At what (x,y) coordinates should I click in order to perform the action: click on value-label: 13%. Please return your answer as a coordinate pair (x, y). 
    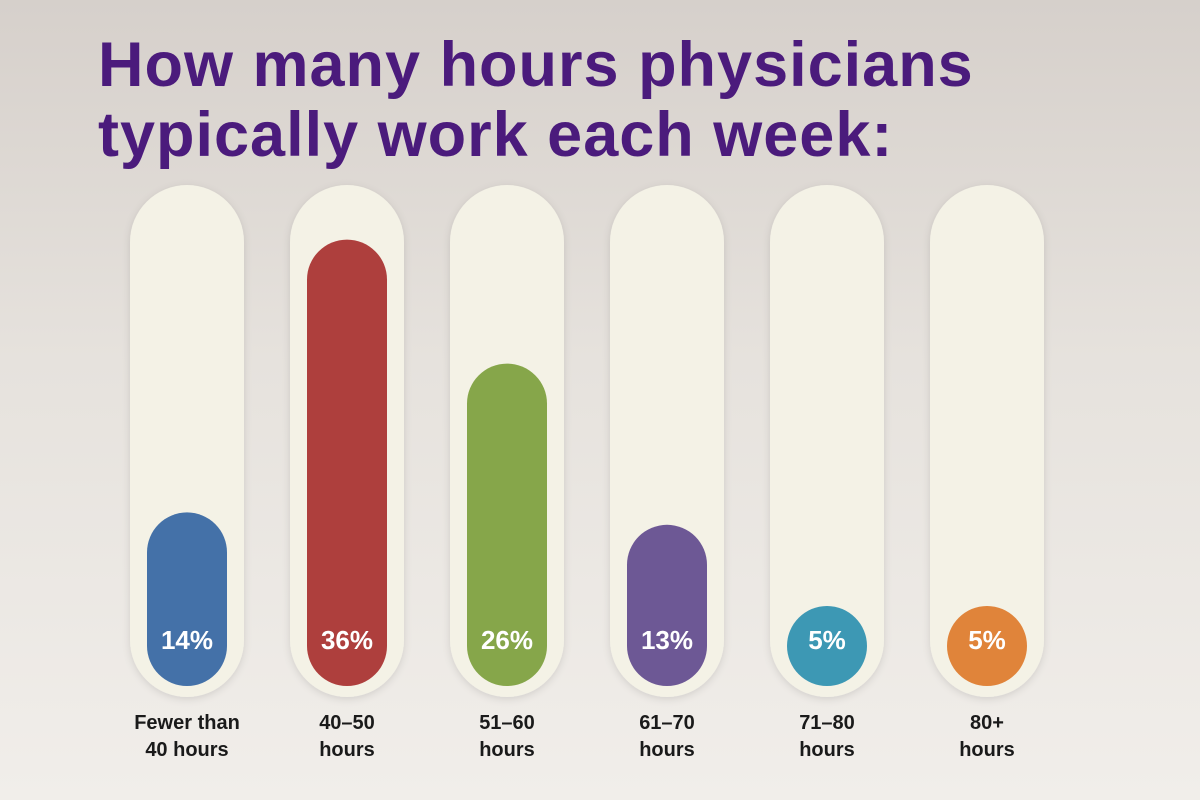
    Looking at the image, I should click on (667, 640).